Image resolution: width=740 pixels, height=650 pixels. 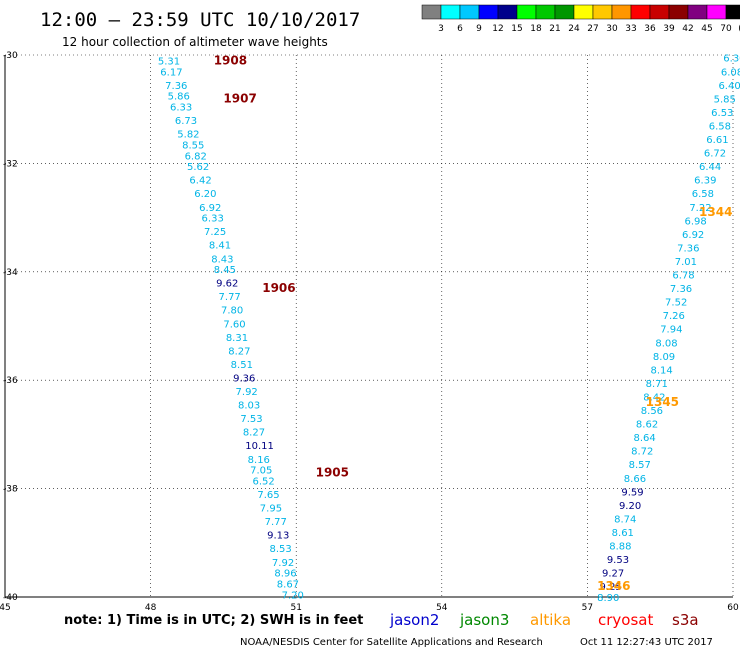 I want to click on wave-height-value: 9.53, so click(x=618, y=560).